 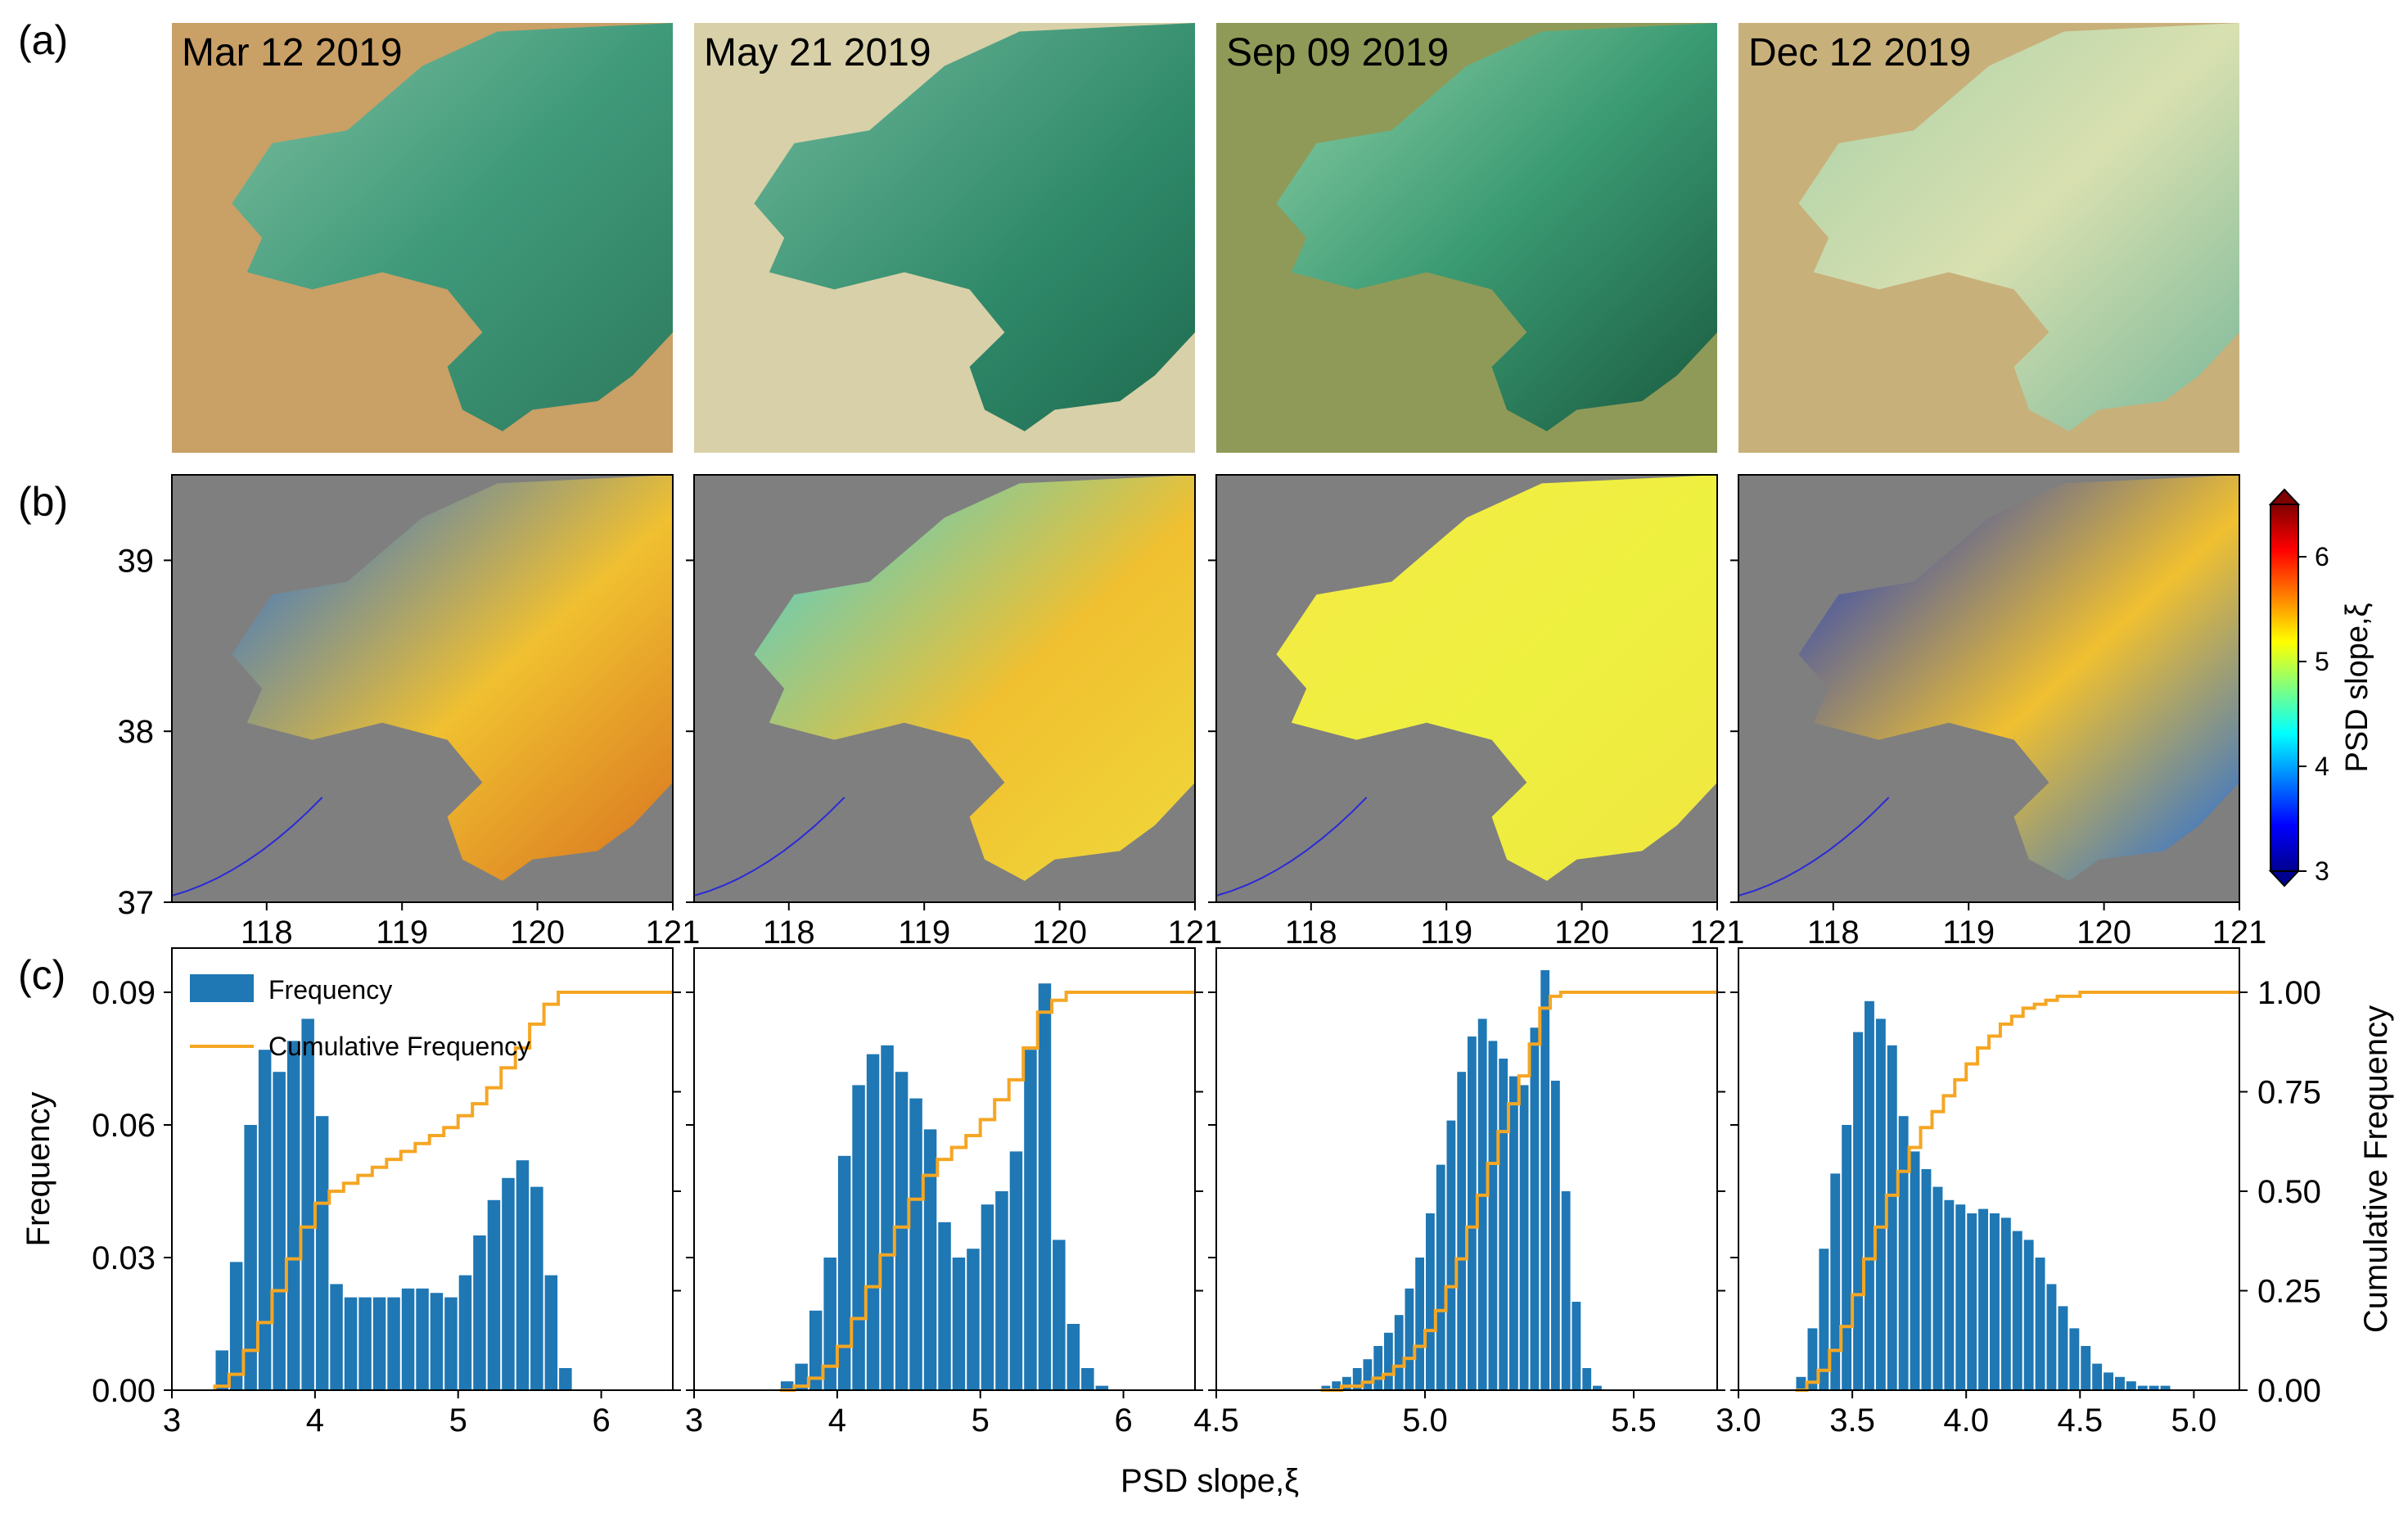 I want to click on psd-map-1: 118 119 120 121 37 38 39, so click(x=410, y=712).